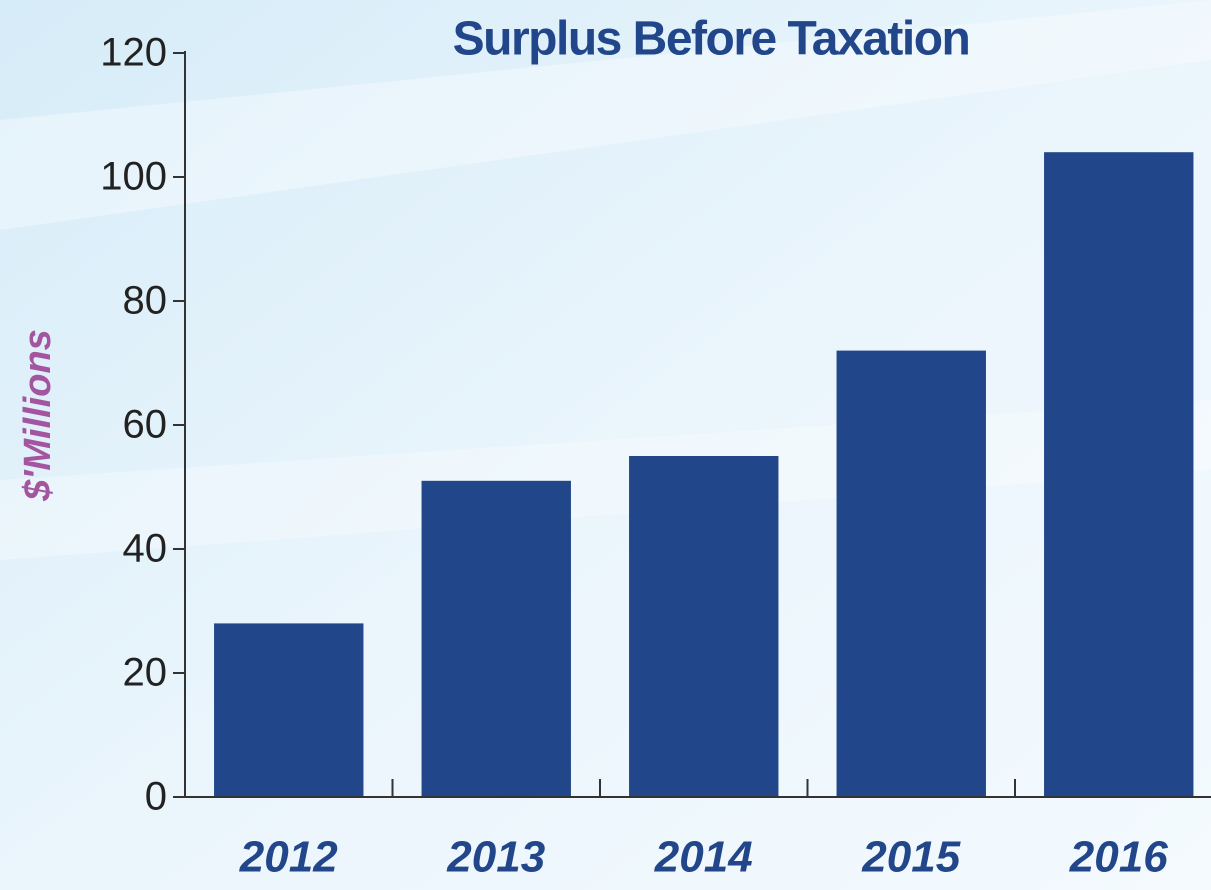 This screenshot has height=890, width=1211. I want to click on y-tick-label: 20, so click(145, 673).